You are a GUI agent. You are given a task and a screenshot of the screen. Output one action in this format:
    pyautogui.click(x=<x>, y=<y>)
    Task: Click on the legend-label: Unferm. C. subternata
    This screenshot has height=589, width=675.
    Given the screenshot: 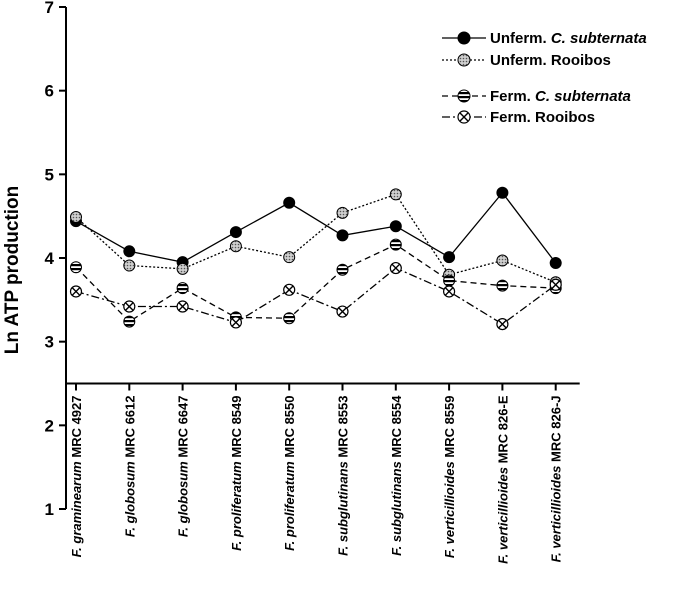 What is the action you would take?
    pyautogui.click(x=568, y=38)
    